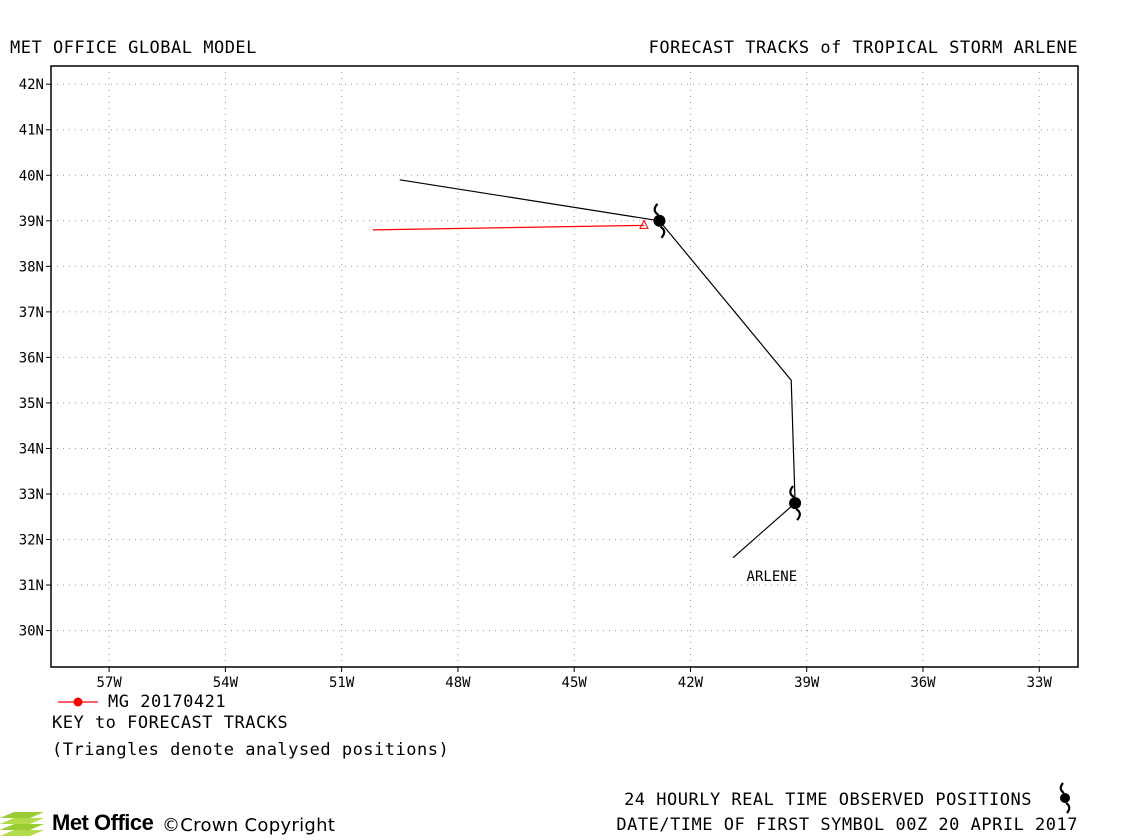  What do you see at coordinates (78, 702) in the screenshot?
I see `legend-marker` at bounding box center [78, 702].